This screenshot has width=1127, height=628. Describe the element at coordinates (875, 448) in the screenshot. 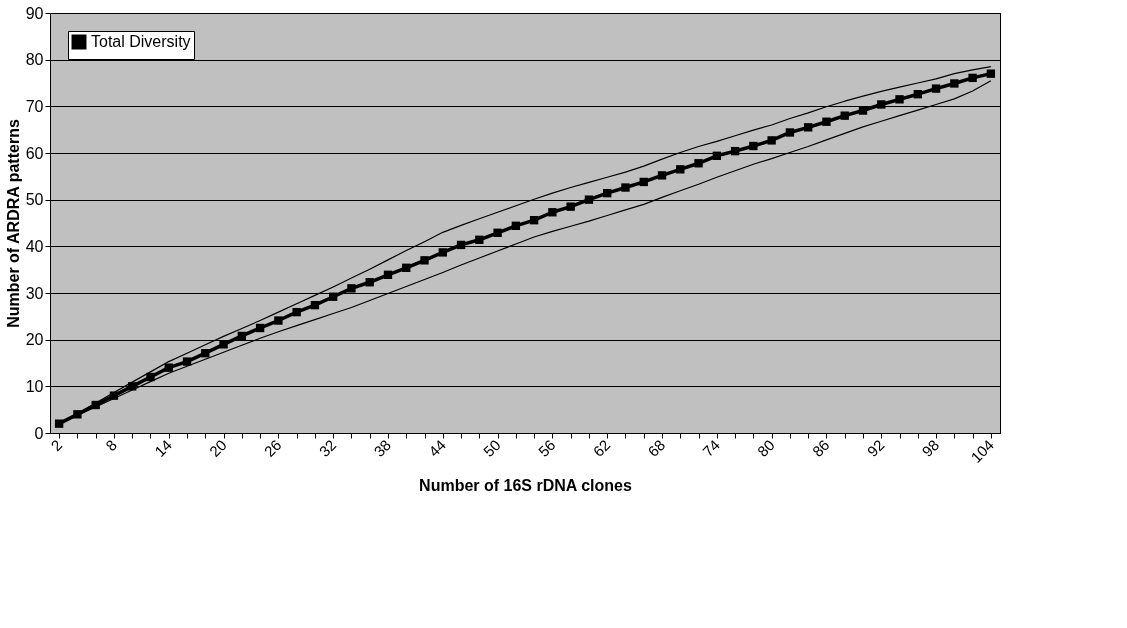

I see `x-tick-label: 92` at that location.